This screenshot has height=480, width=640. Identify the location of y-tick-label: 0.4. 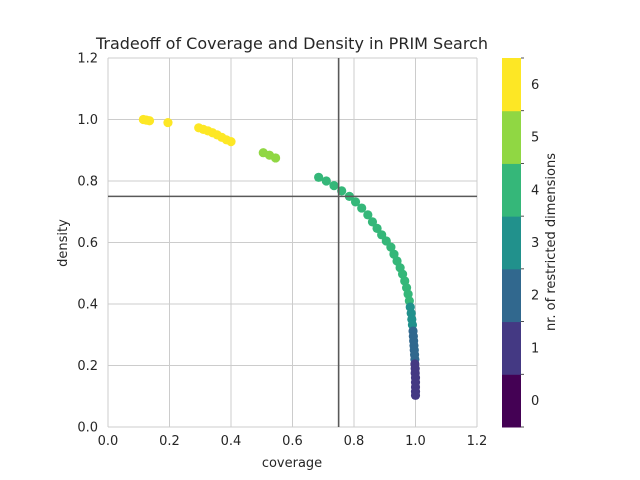
(87, 305).